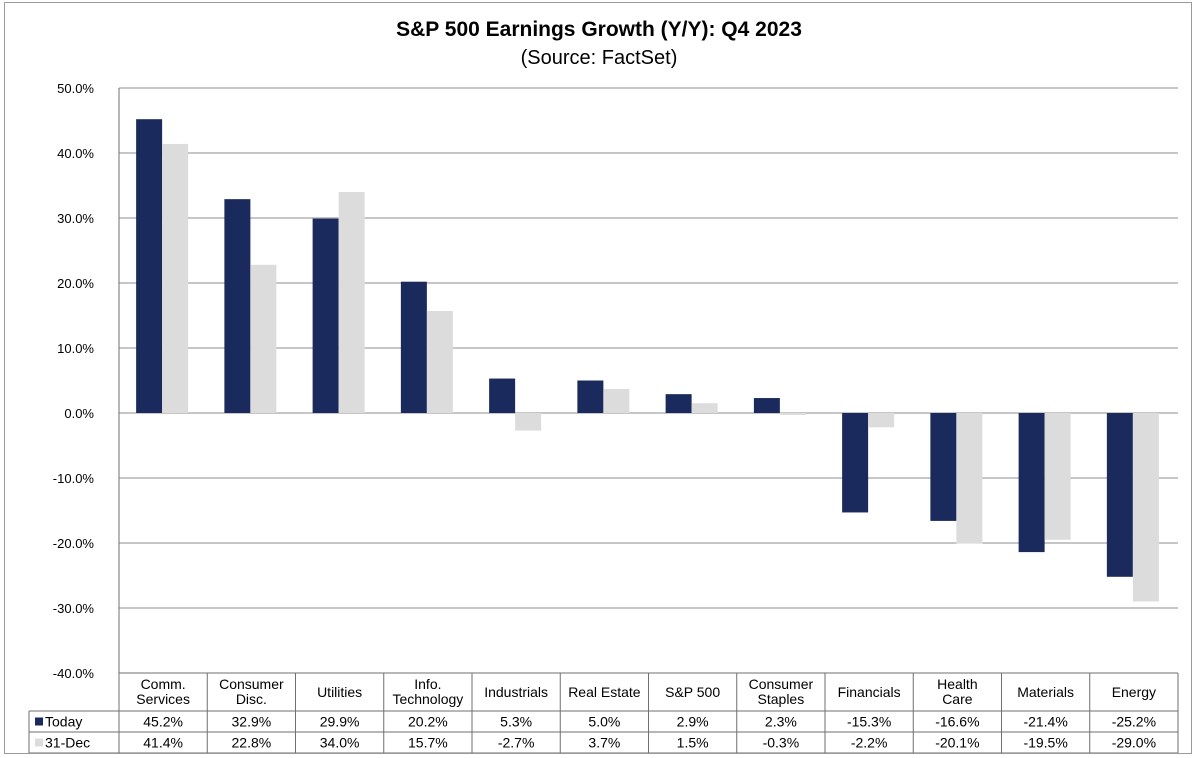  I want to click on category-label: S&P 500, so click(692, 692).